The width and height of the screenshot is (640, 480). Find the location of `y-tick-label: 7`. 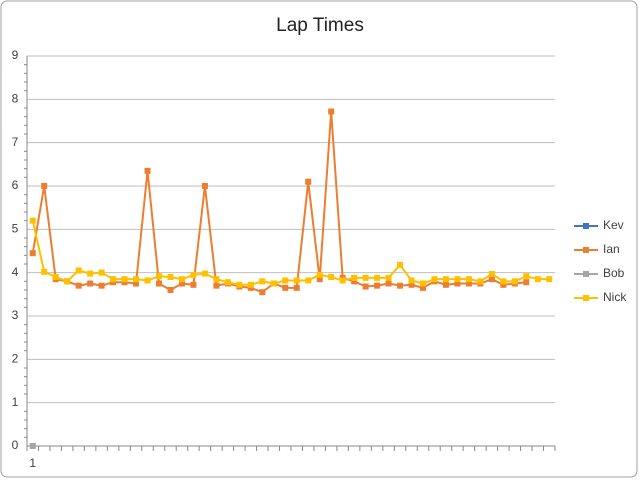

y-tick-label: 7 is located at coordinates (15, 142).